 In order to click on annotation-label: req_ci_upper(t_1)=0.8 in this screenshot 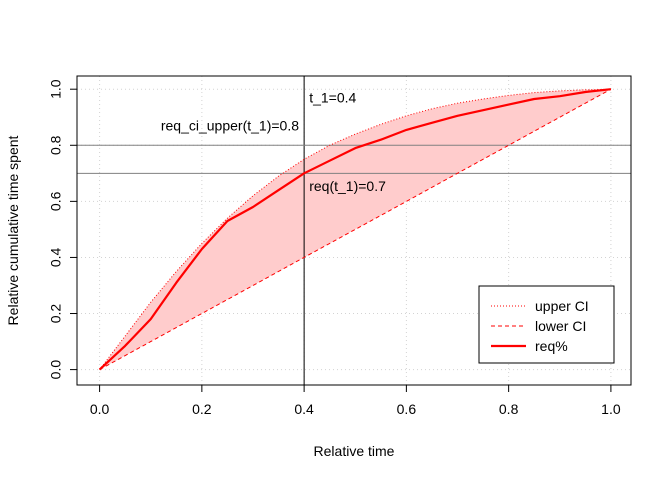, I will do `click(230, 126)`.